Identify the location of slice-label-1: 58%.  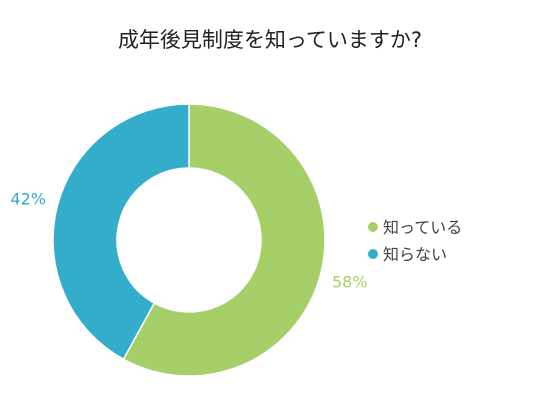
(350, 281).